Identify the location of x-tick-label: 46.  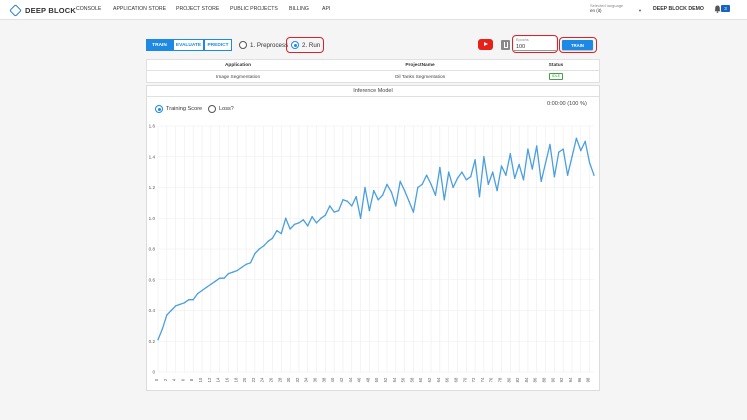
(359, 379).